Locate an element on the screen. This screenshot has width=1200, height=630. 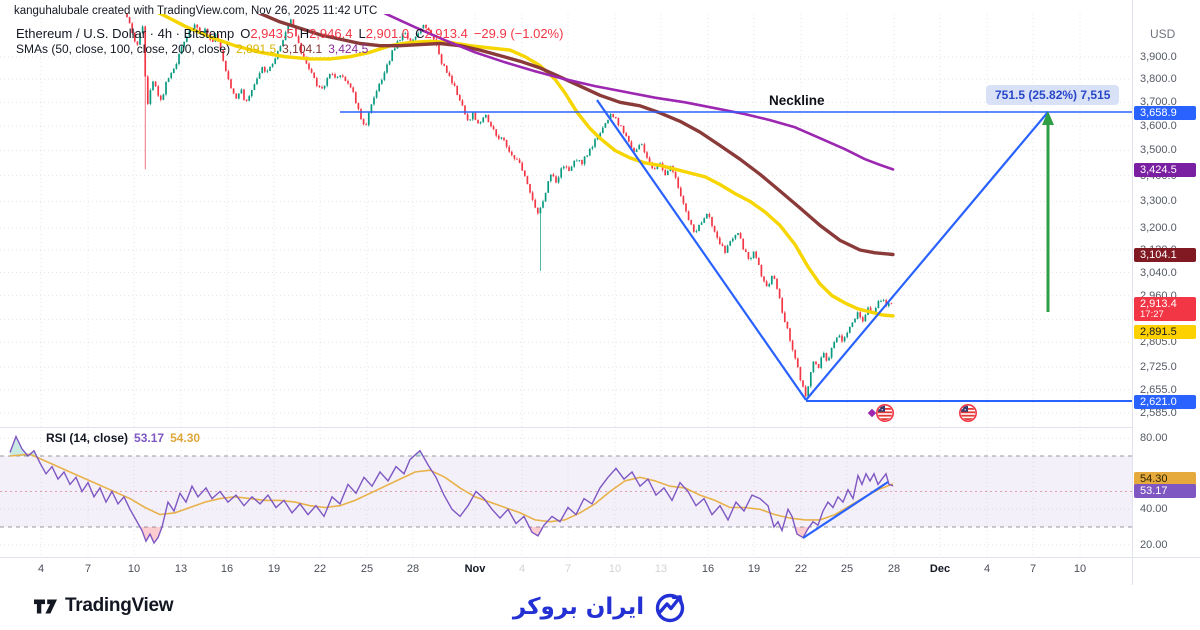
price-tick-label: 3,500.0 is located at coordinates (1158, 150).